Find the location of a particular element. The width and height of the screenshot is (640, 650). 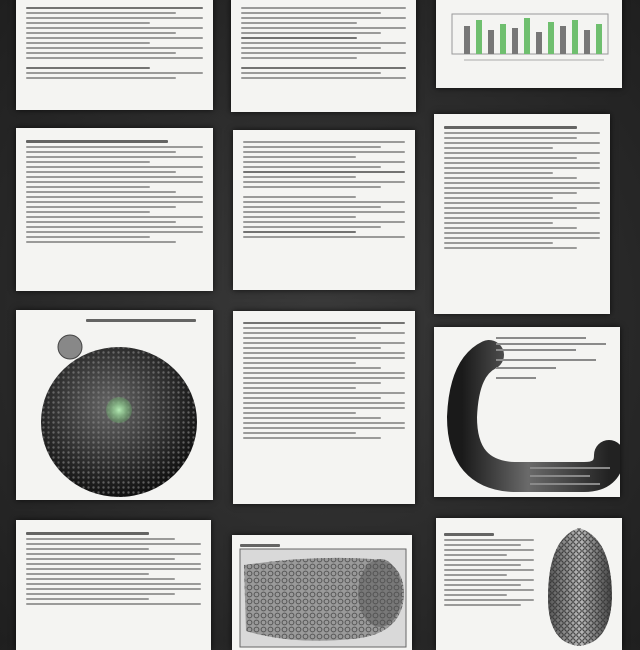

document-page-r4c2 is located at coordinates (322, 592).